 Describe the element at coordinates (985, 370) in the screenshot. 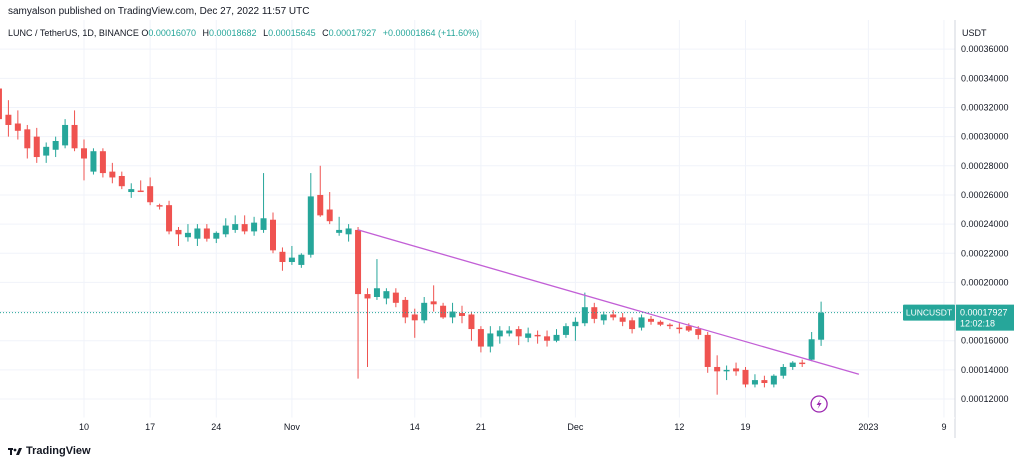

I see `y-tick-label: 0.00014000` at that location.